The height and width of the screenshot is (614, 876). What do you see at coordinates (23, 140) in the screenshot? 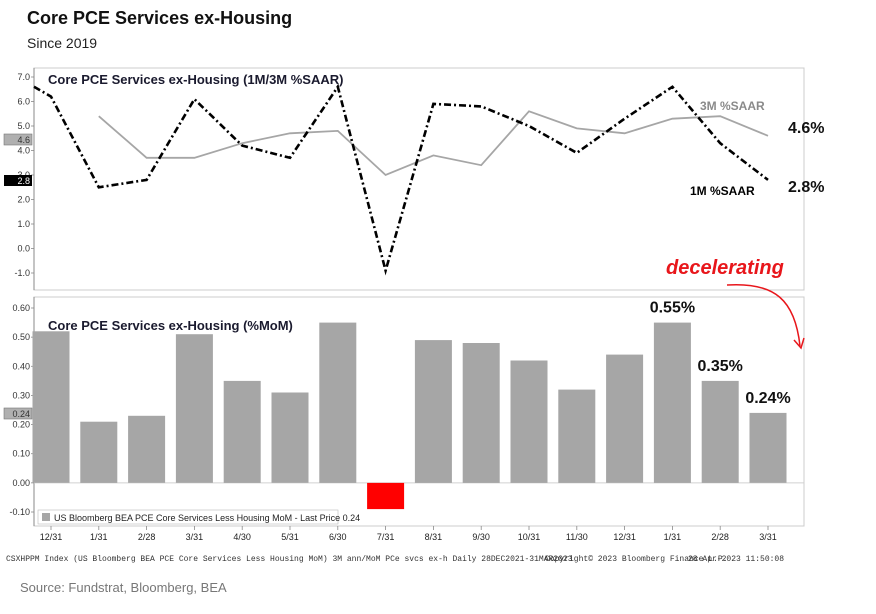
I see `badge-3m-text: 4.6` at bounding box center [23, 140].